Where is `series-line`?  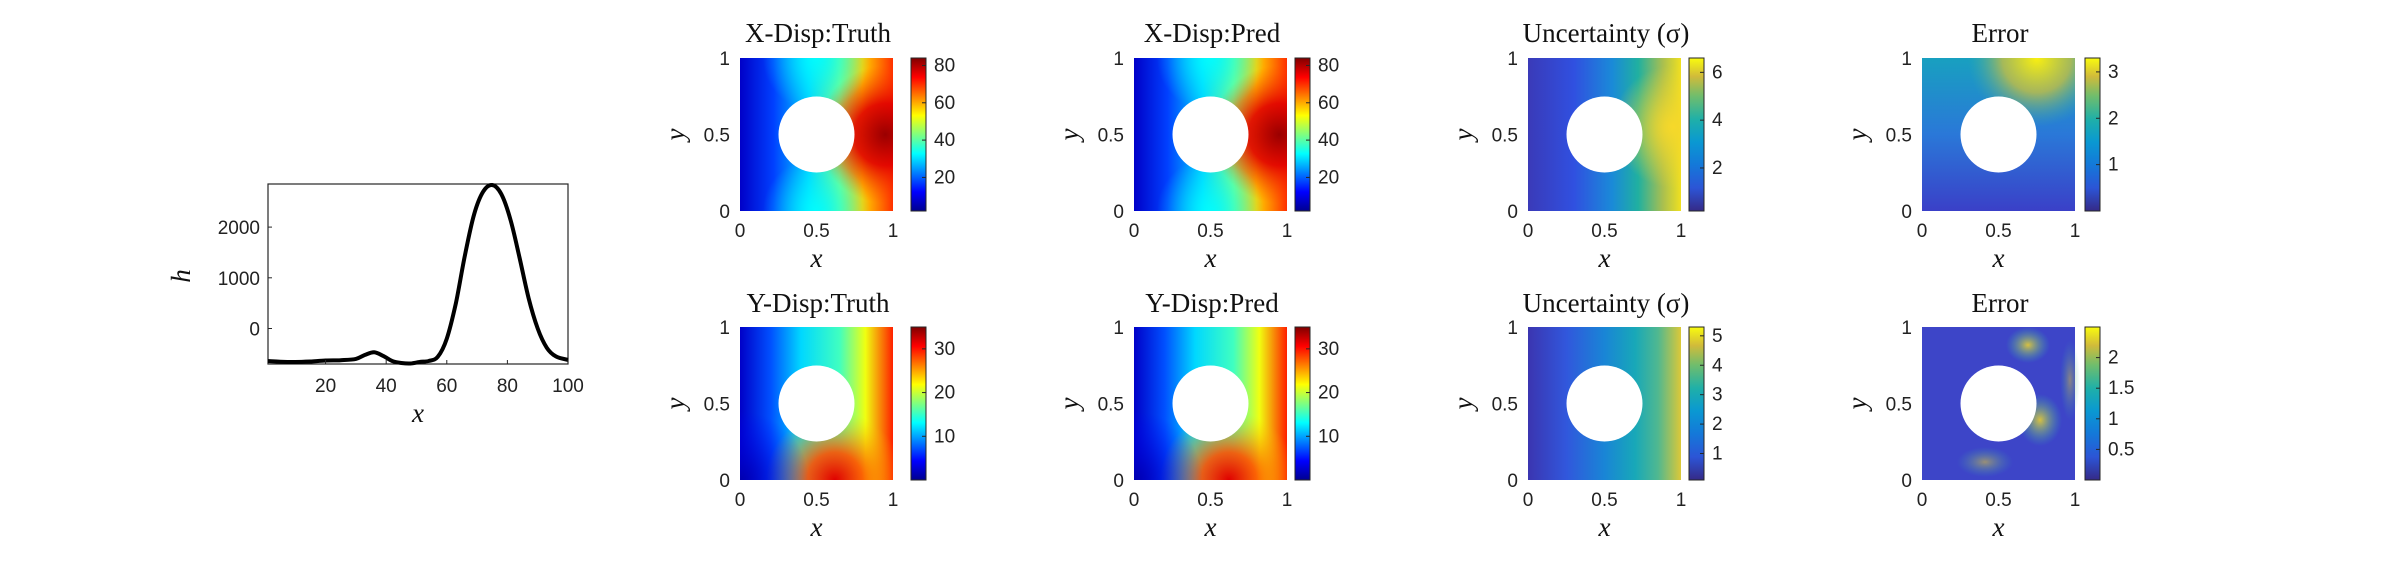 series-line is located at coordinates (418, 274).